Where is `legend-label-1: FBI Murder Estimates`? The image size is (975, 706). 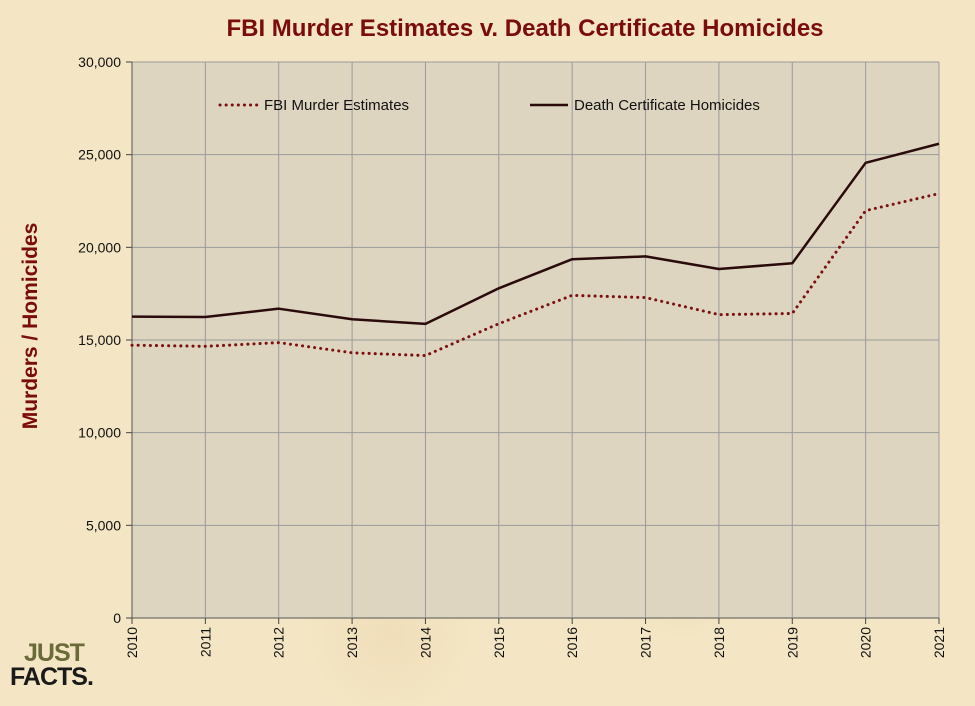 legend-label-1: FBI Murder Estimates is located at coordinates (336, 105).